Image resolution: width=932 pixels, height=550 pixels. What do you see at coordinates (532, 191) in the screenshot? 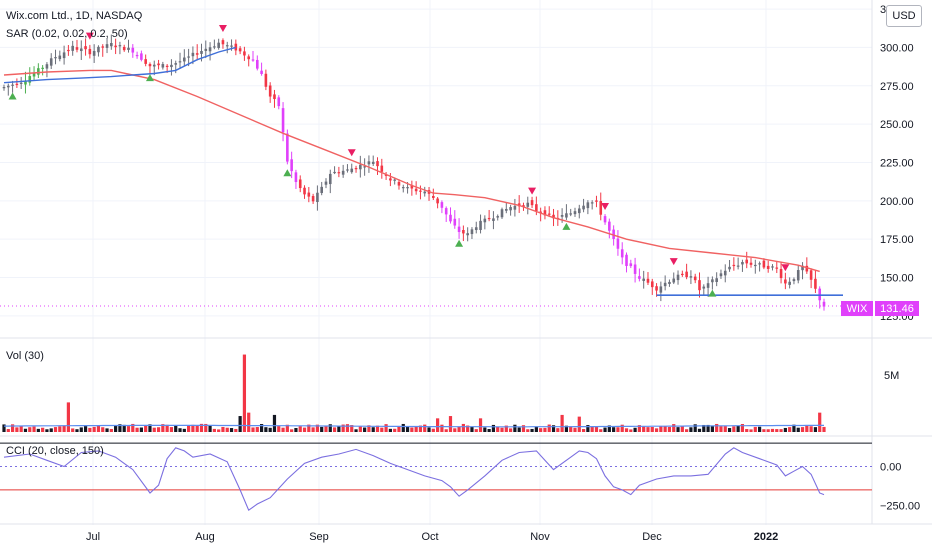
I see `sar-marker-down` at bounding box center [532, 191].